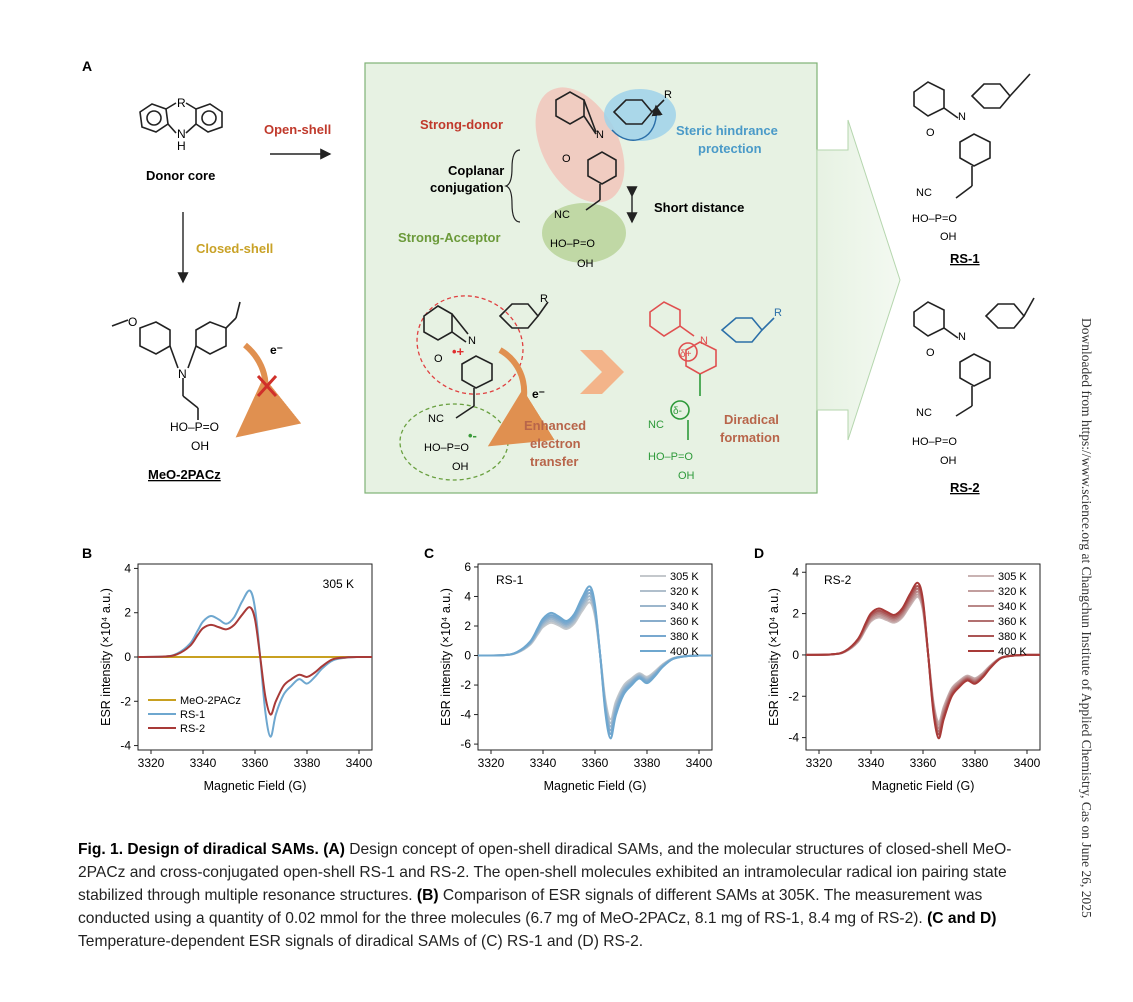 This screenshot has width=1133, height=1002. I want to click on chart-b-legend-label: RS-1, so click(192, 715).